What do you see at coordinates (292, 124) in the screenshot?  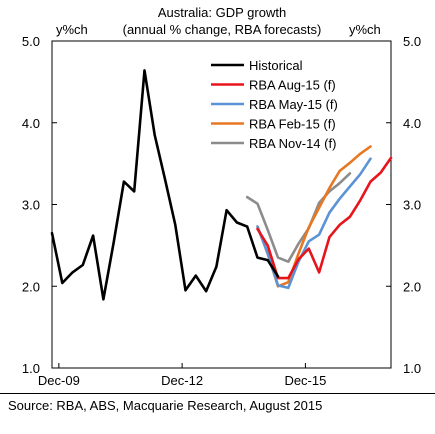 I see `legend-label: RBA Feb-15 (f)` at bounding box center [292, 124].